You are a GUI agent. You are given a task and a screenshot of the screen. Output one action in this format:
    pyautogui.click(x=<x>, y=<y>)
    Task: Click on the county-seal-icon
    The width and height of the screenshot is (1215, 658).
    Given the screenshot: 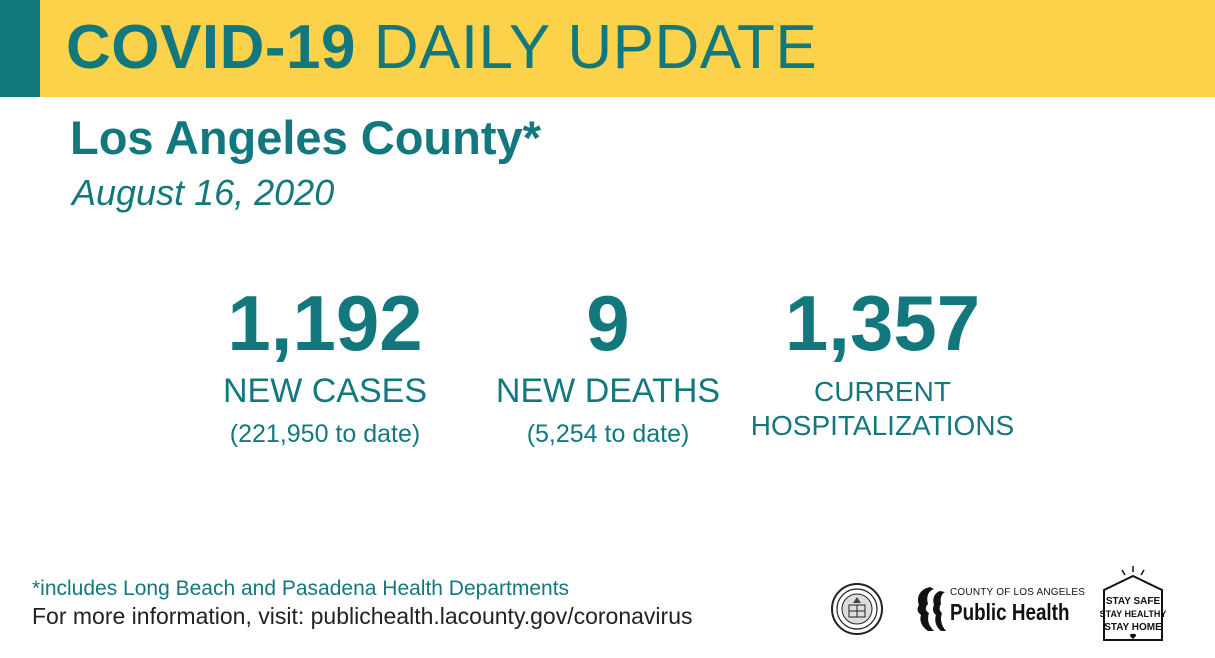 What is the action you would take?
    pyautogui.click(x=857, y=609)
    